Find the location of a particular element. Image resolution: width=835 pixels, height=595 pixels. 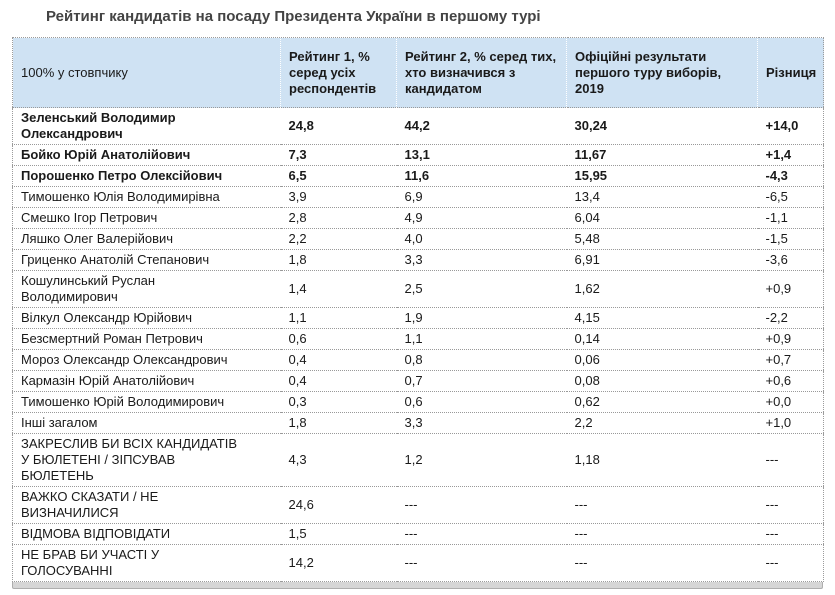

official-result-cell: 6,04 is located at coordinates (662, 218).